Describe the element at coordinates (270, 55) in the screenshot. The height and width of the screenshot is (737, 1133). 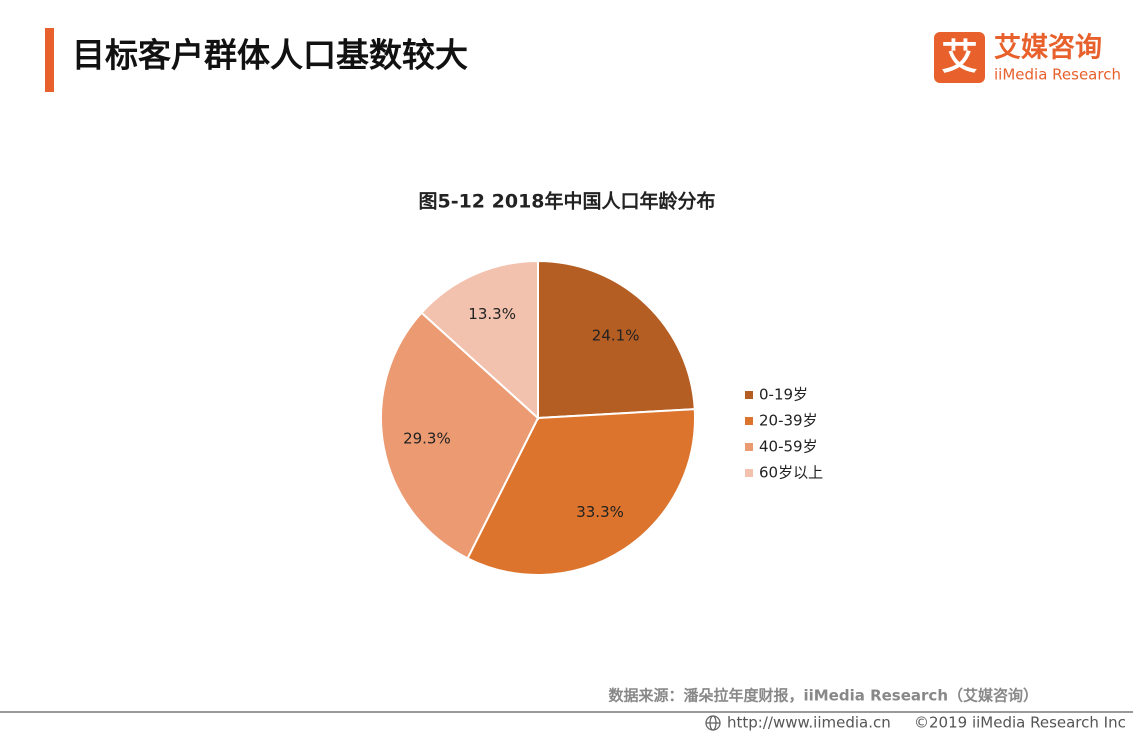
I see `page-title: 目标客户群体人口基数较大` at that location.